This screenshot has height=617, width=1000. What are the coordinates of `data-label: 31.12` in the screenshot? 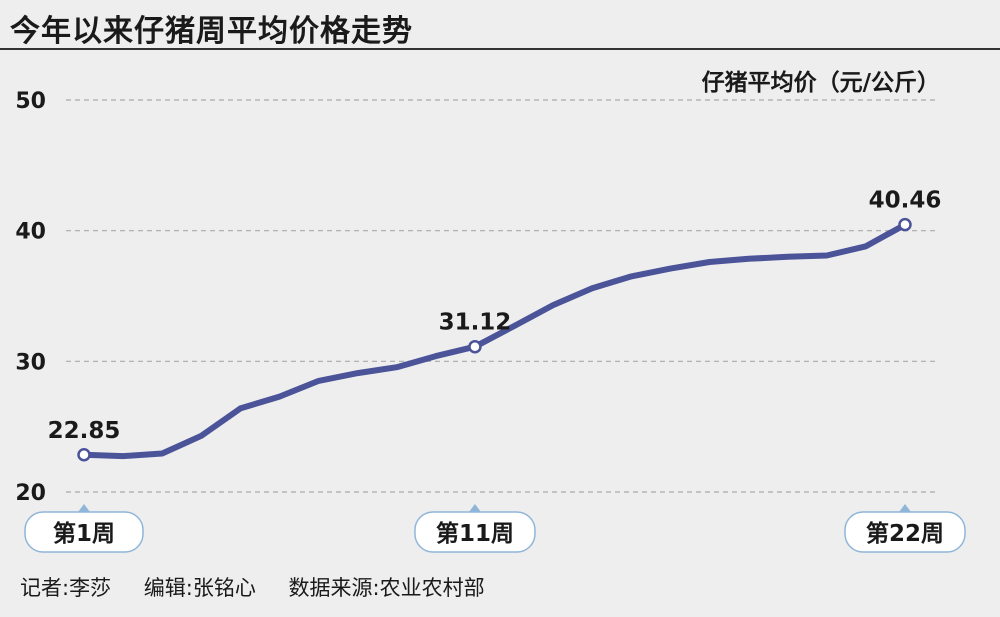 It's located at (475, 323).